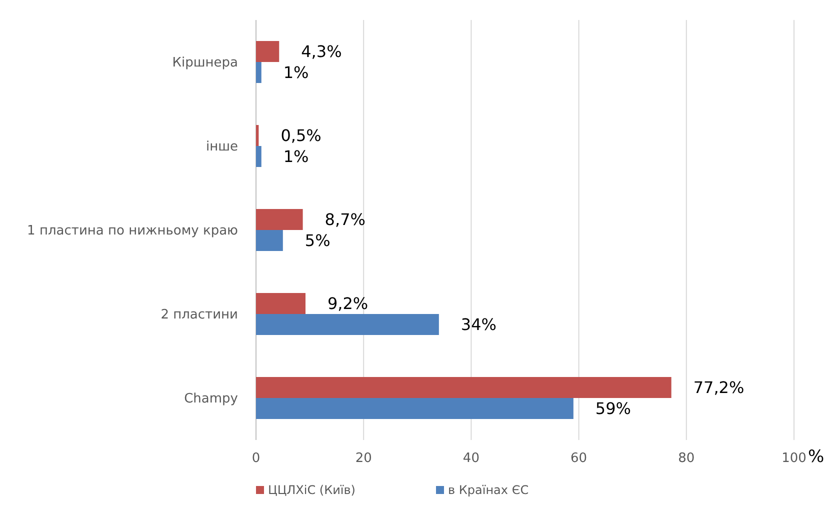 This screenshot has height=508, width=832. What do you see at coordinates (321, 52) in the screenshot?
I see `data-label: 4,3%` at bounding box center [321, 52].